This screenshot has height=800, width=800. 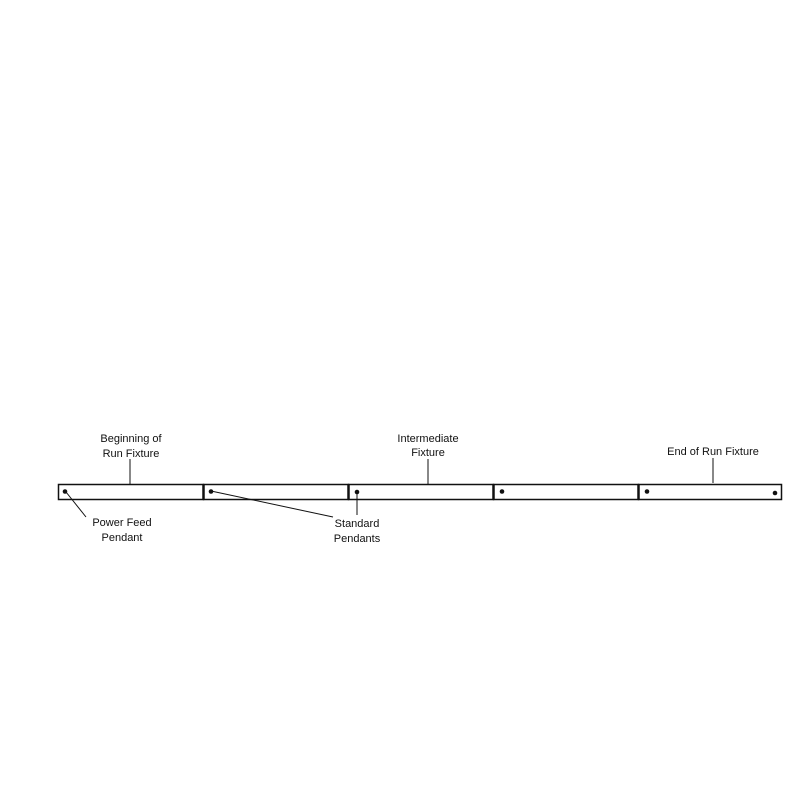 I want to click on label-intermediate-line2: Fixture, so click(x=428, y=453).